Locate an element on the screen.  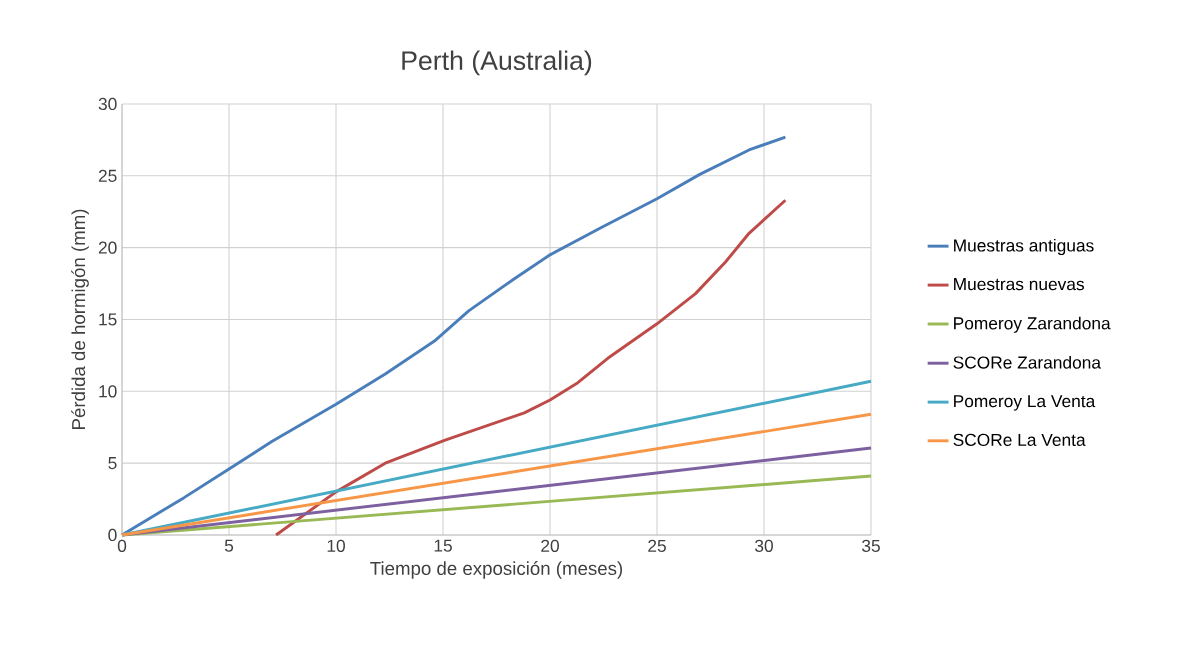
y-tick-label: 15 is located at coordinates (108, 319).